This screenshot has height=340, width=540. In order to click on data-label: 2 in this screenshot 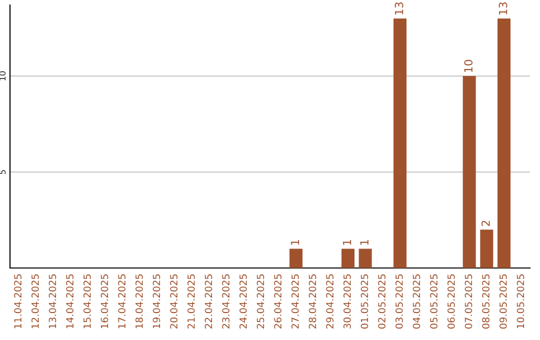, I will do `click(485, 223)`.